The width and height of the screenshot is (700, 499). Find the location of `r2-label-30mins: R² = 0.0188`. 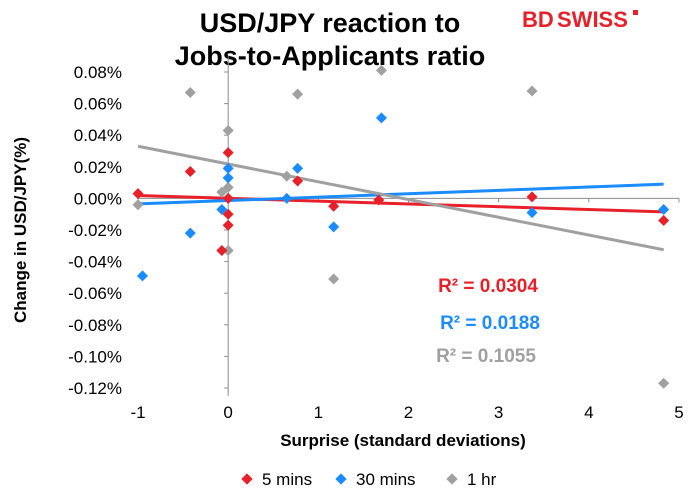

r2-label-30mins: R² = 0.0188 is located at coordinates (490, 323).